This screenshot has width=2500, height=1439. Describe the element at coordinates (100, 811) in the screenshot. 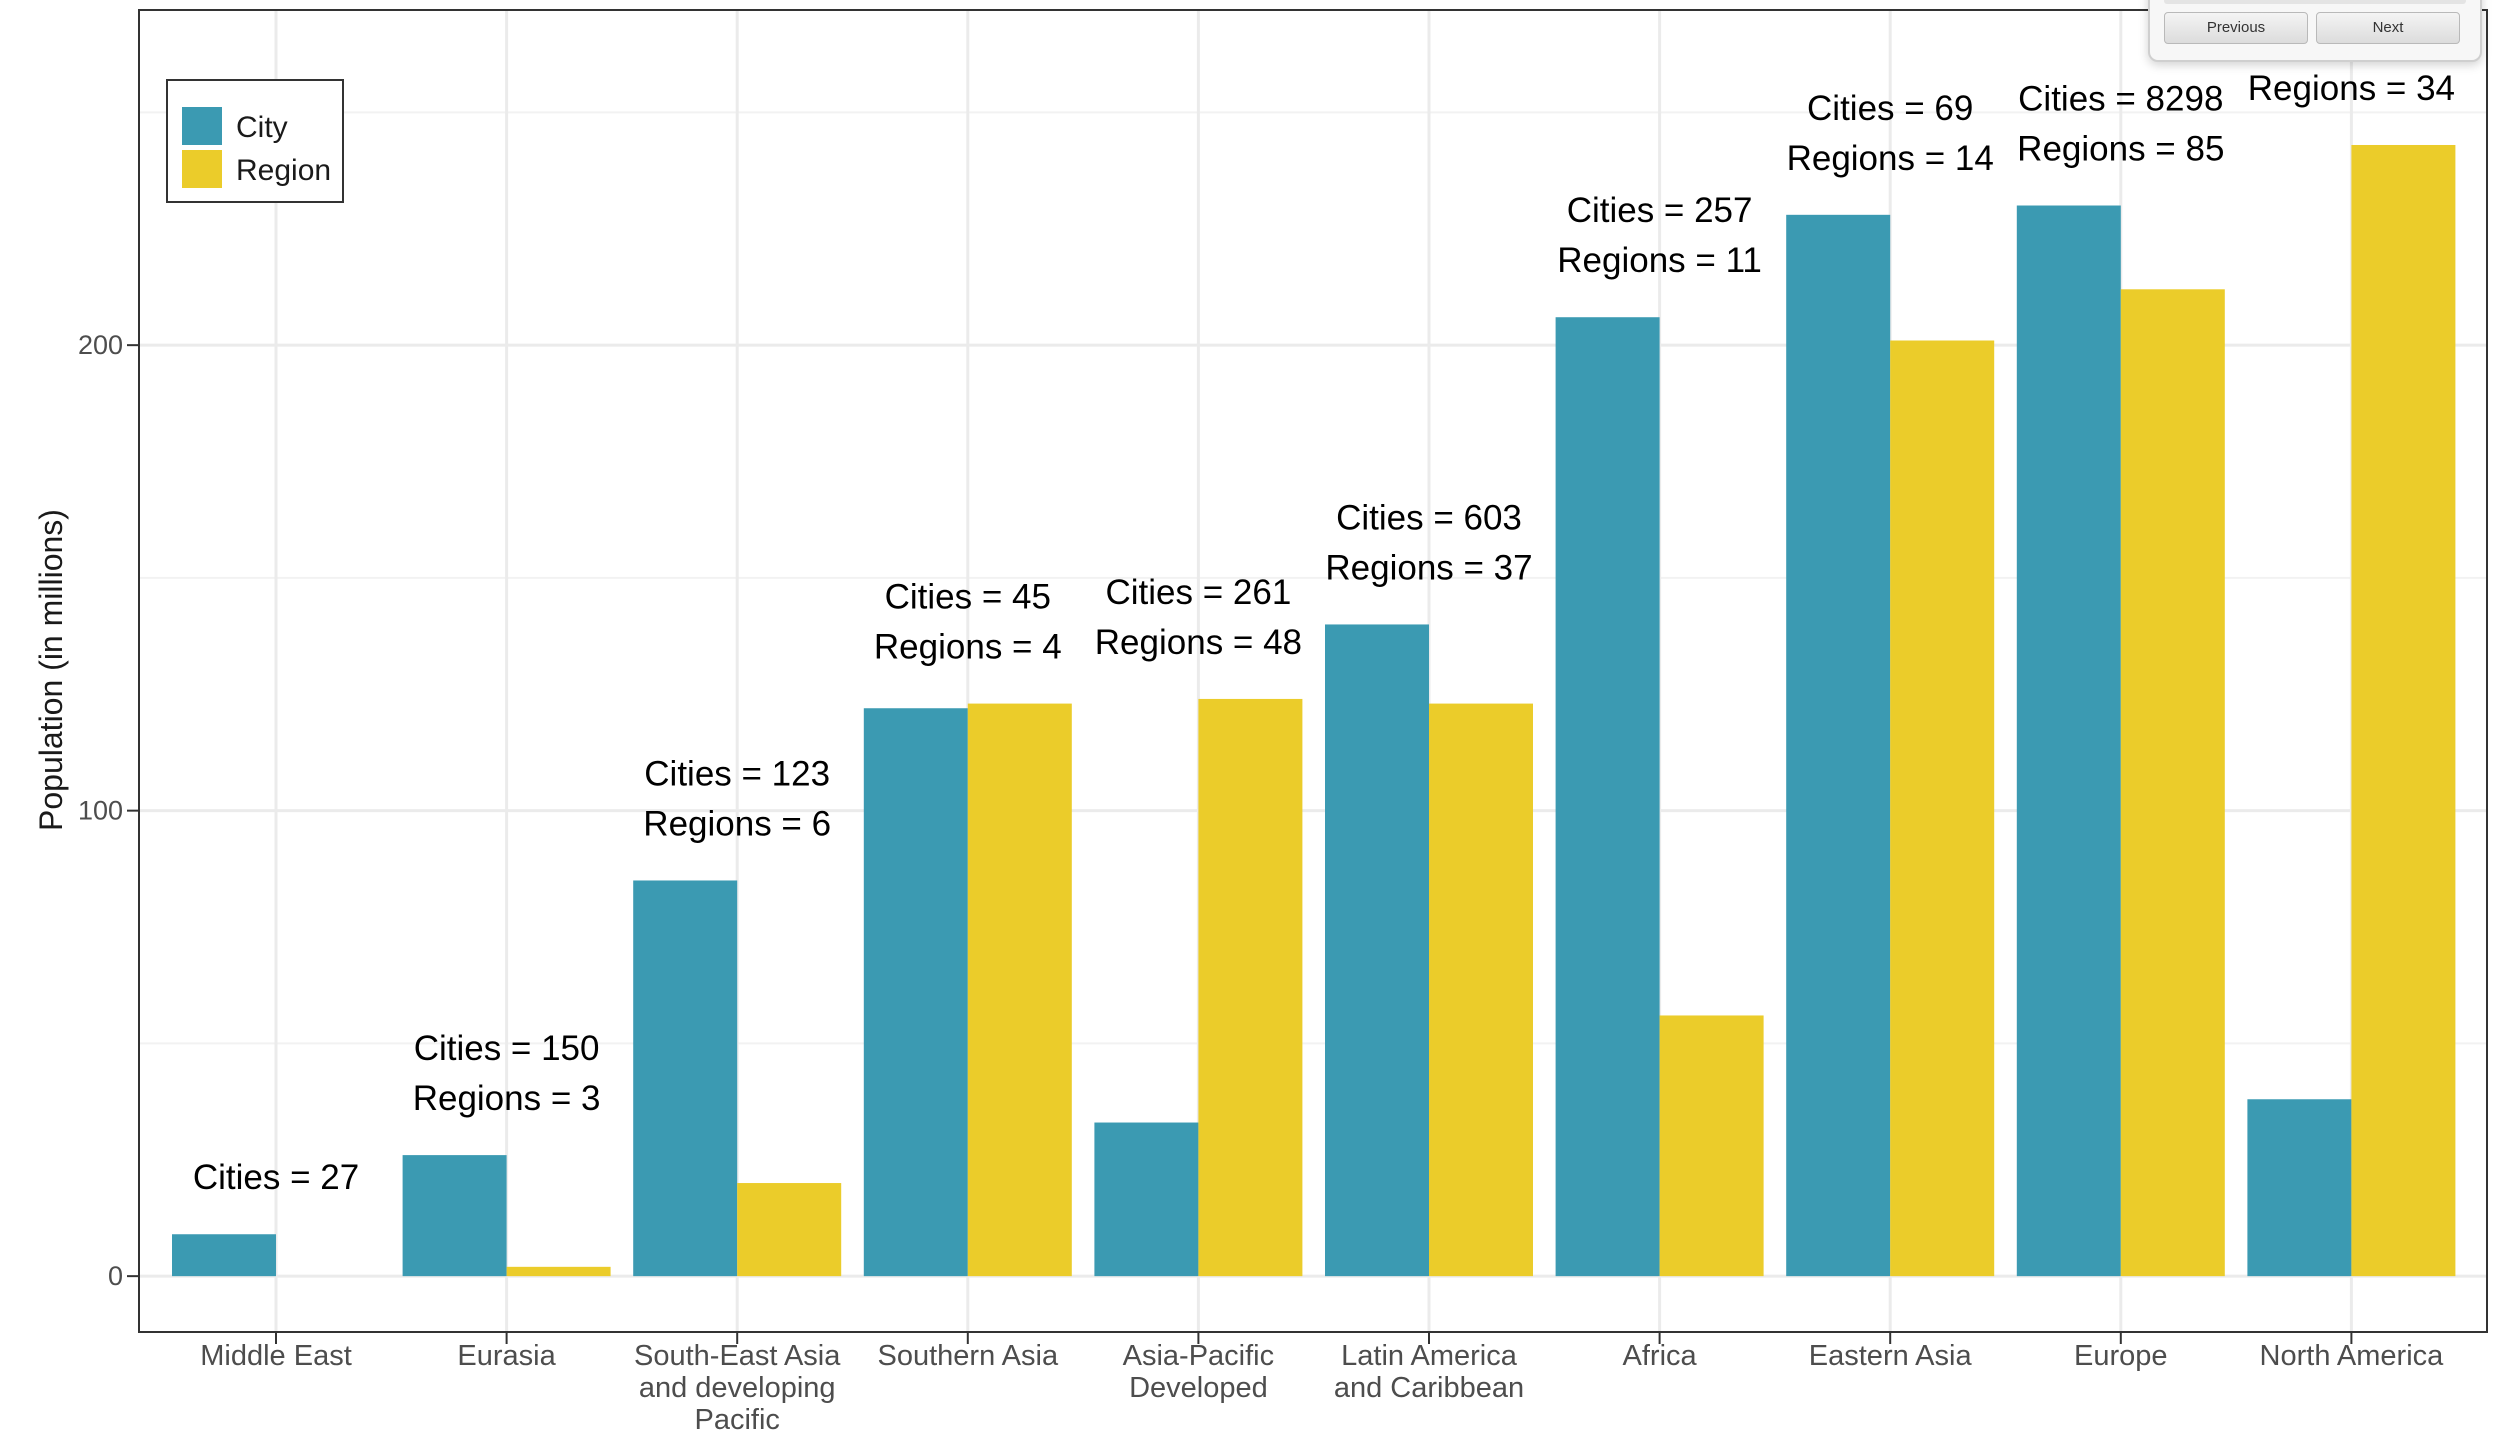

I see `y-tick-label: 100` at that location.